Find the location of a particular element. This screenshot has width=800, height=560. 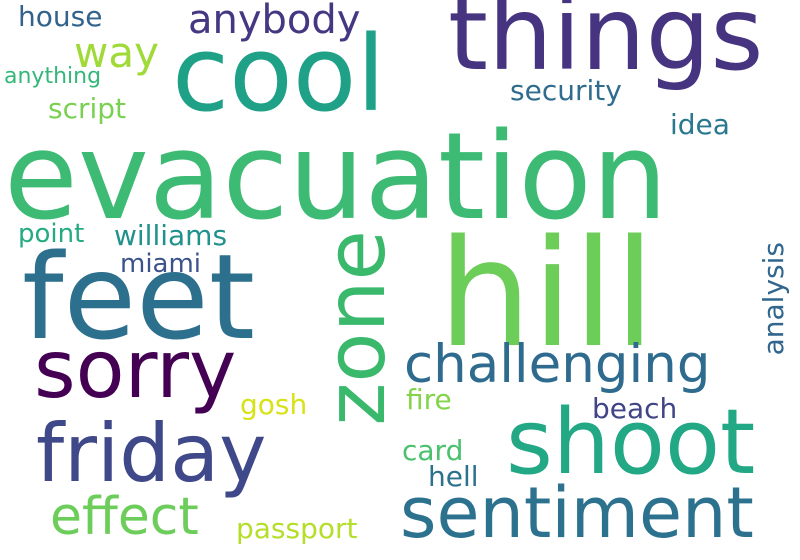

word-point: point is located at coordinates (51, 234).